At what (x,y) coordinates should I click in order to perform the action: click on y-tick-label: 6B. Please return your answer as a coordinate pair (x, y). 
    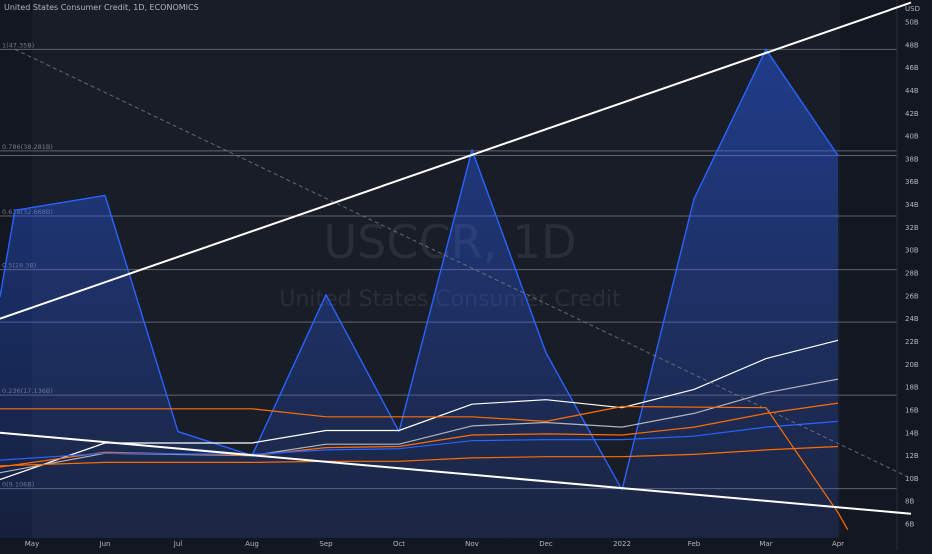
    Looking at the image, I should click on (909, 525).